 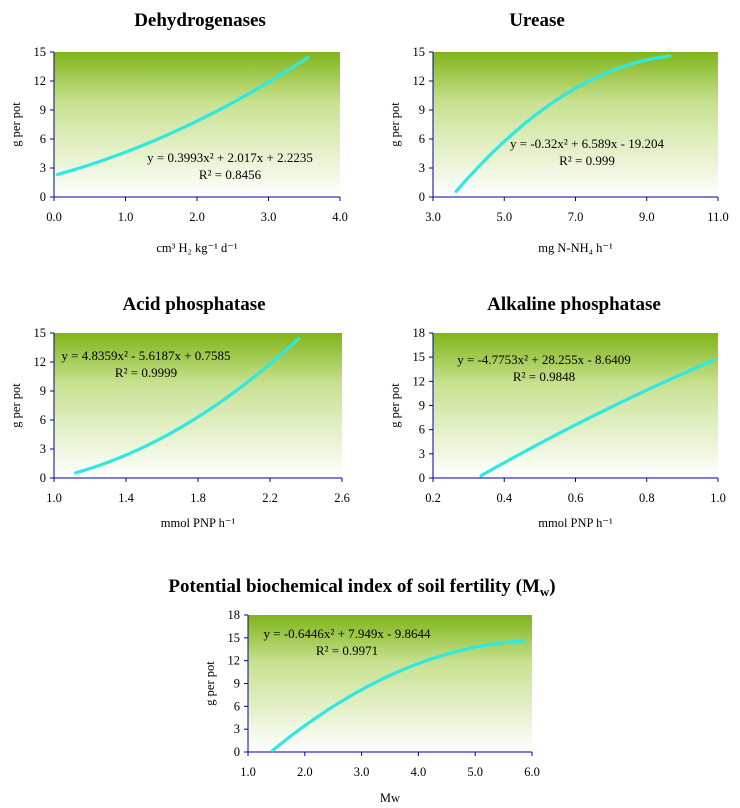 I want to click on regression-equation: y = 0.3993x² + 2.017x + 2.2235, so click(x=230, y=157).